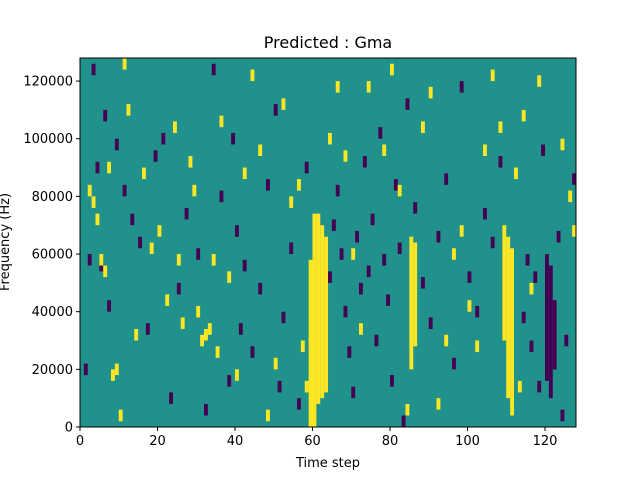  I want to click on y-tick-label: 60000, so click(52, 255).